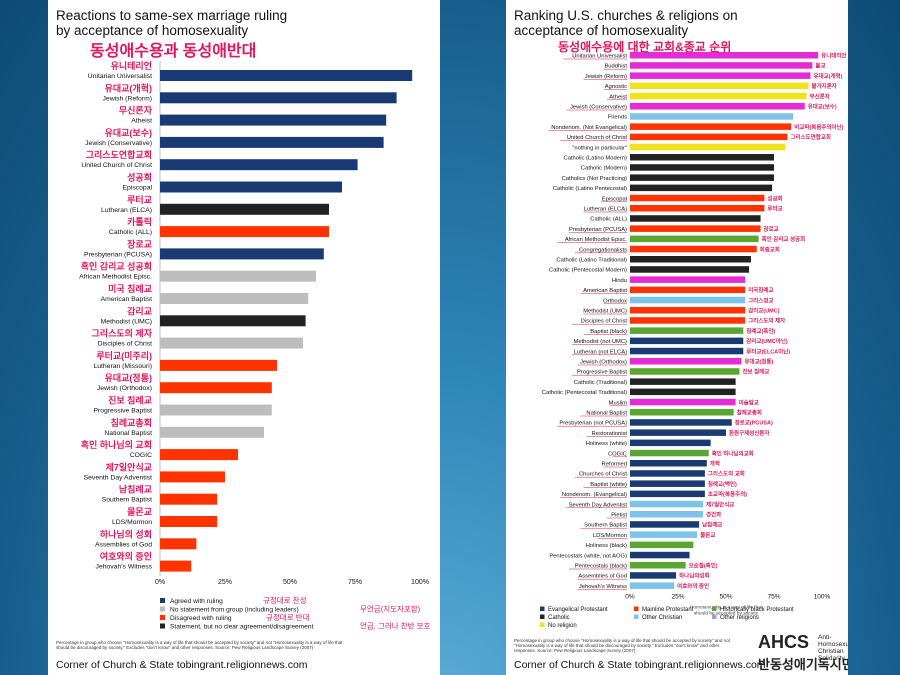 Image resolution: width=900 pixels, height=675 pixels. I want to click on right-korean-label: 이슬람교, so click(749, 402).